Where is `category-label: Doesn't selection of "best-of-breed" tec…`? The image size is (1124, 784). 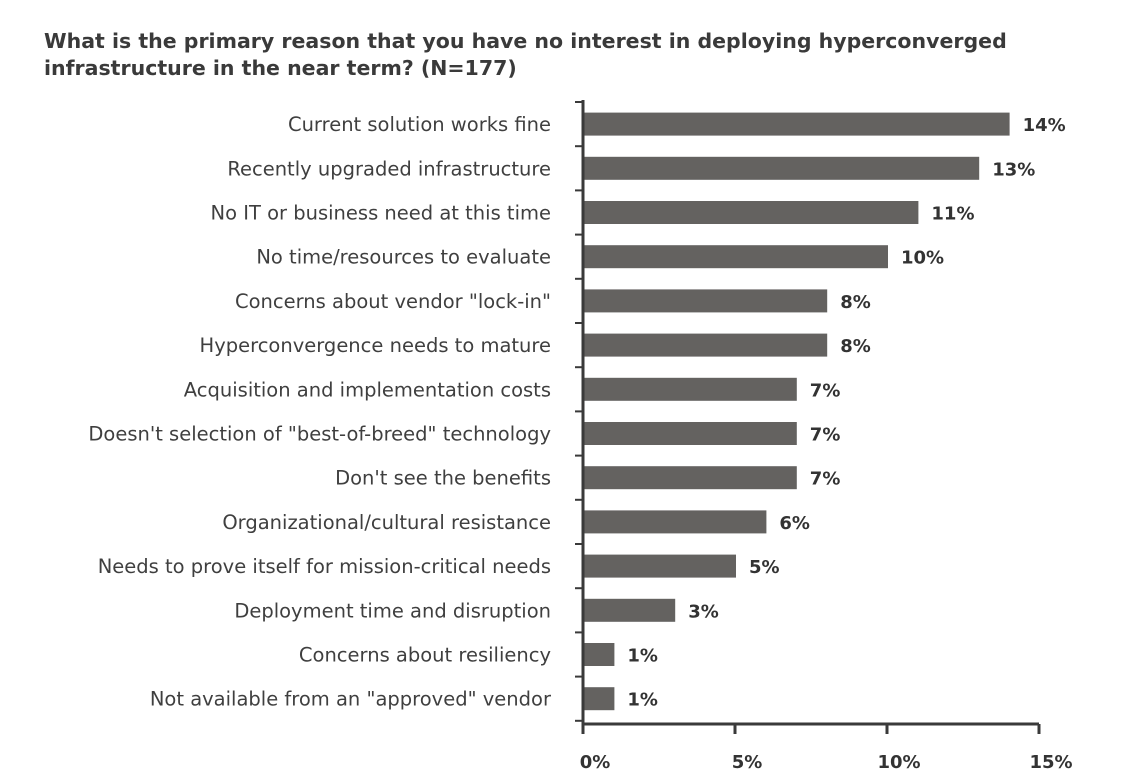 category-label: Doesn't selection of "best-of-breed" tec… is located at coordinates (319, 434).